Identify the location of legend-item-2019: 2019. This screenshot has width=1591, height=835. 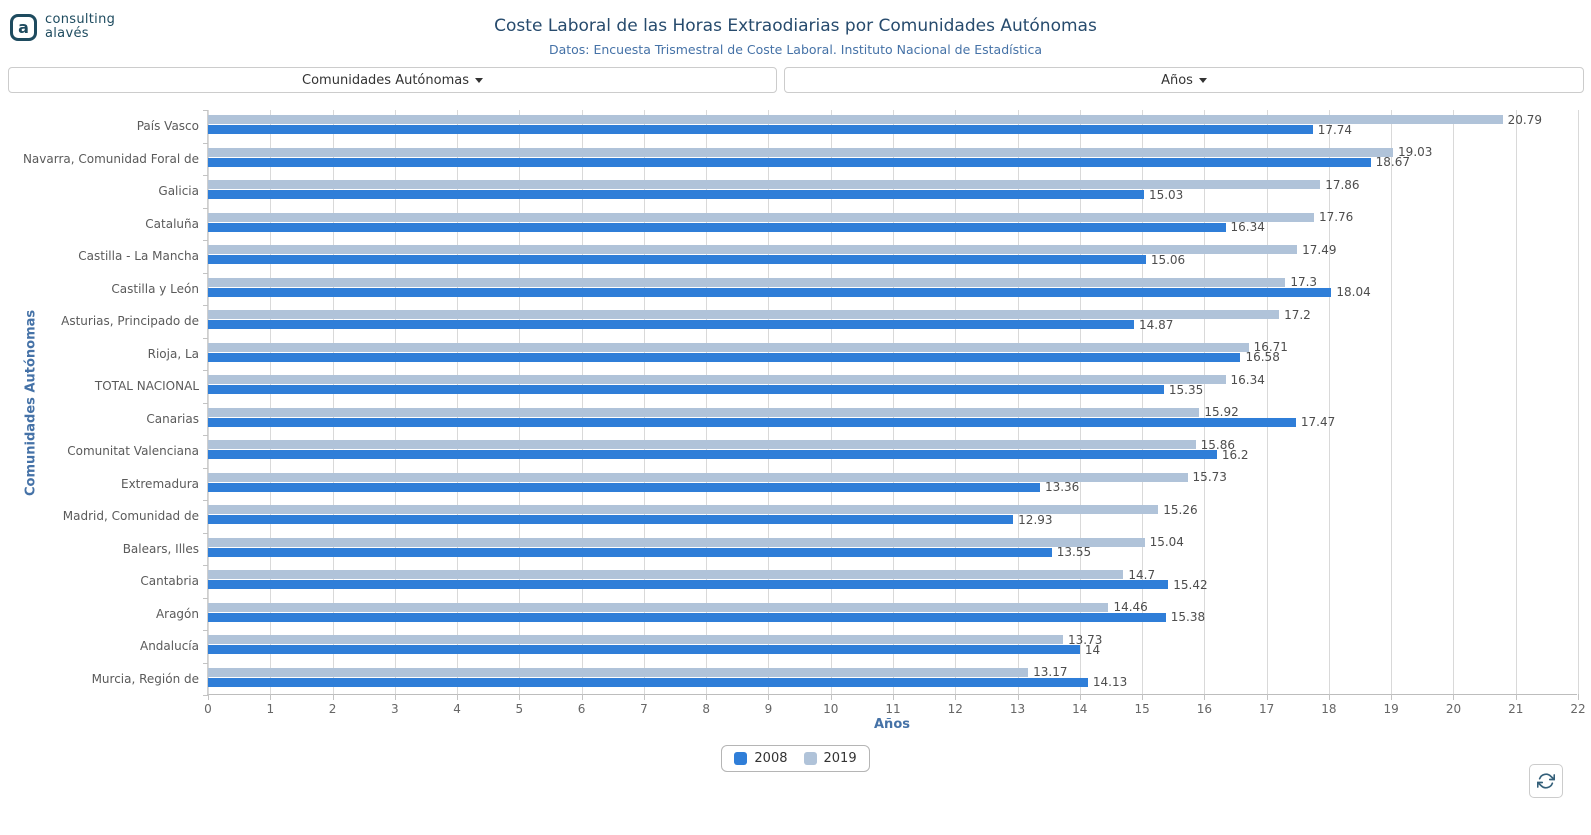
(830, 758).